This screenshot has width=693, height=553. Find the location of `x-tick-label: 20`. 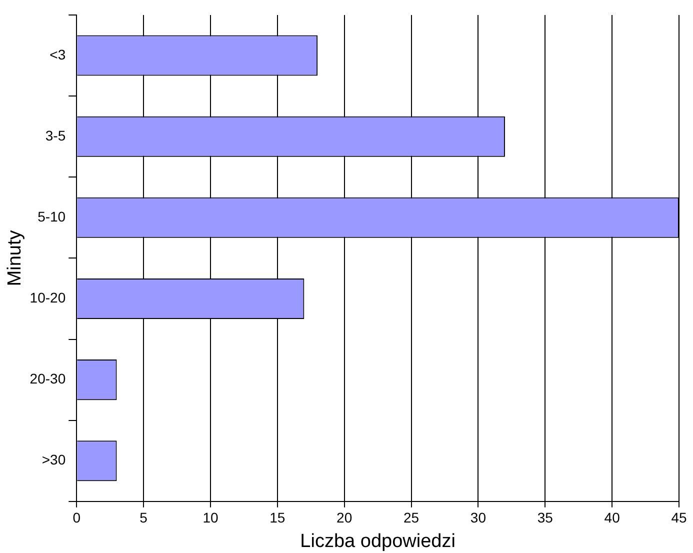

x-tick-label: 20 is located at coordinates (344, 518).